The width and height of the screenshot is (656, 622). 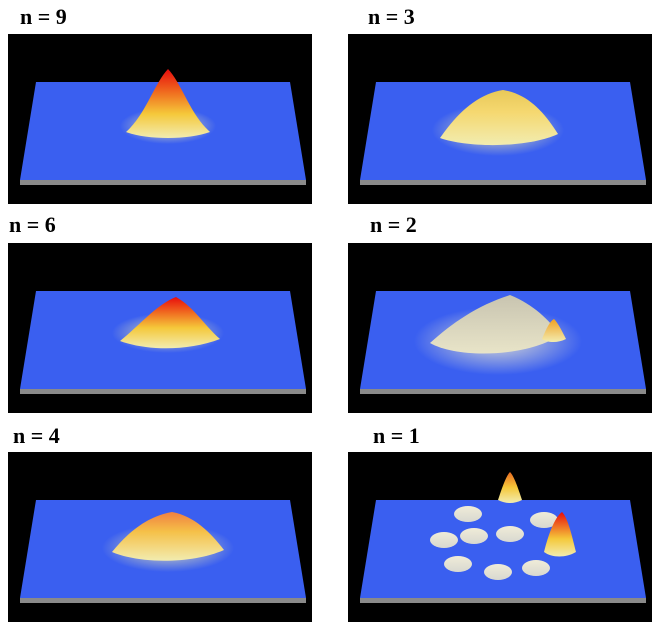 I want to click on surface-plot-n9, so click(x=160, y=119).